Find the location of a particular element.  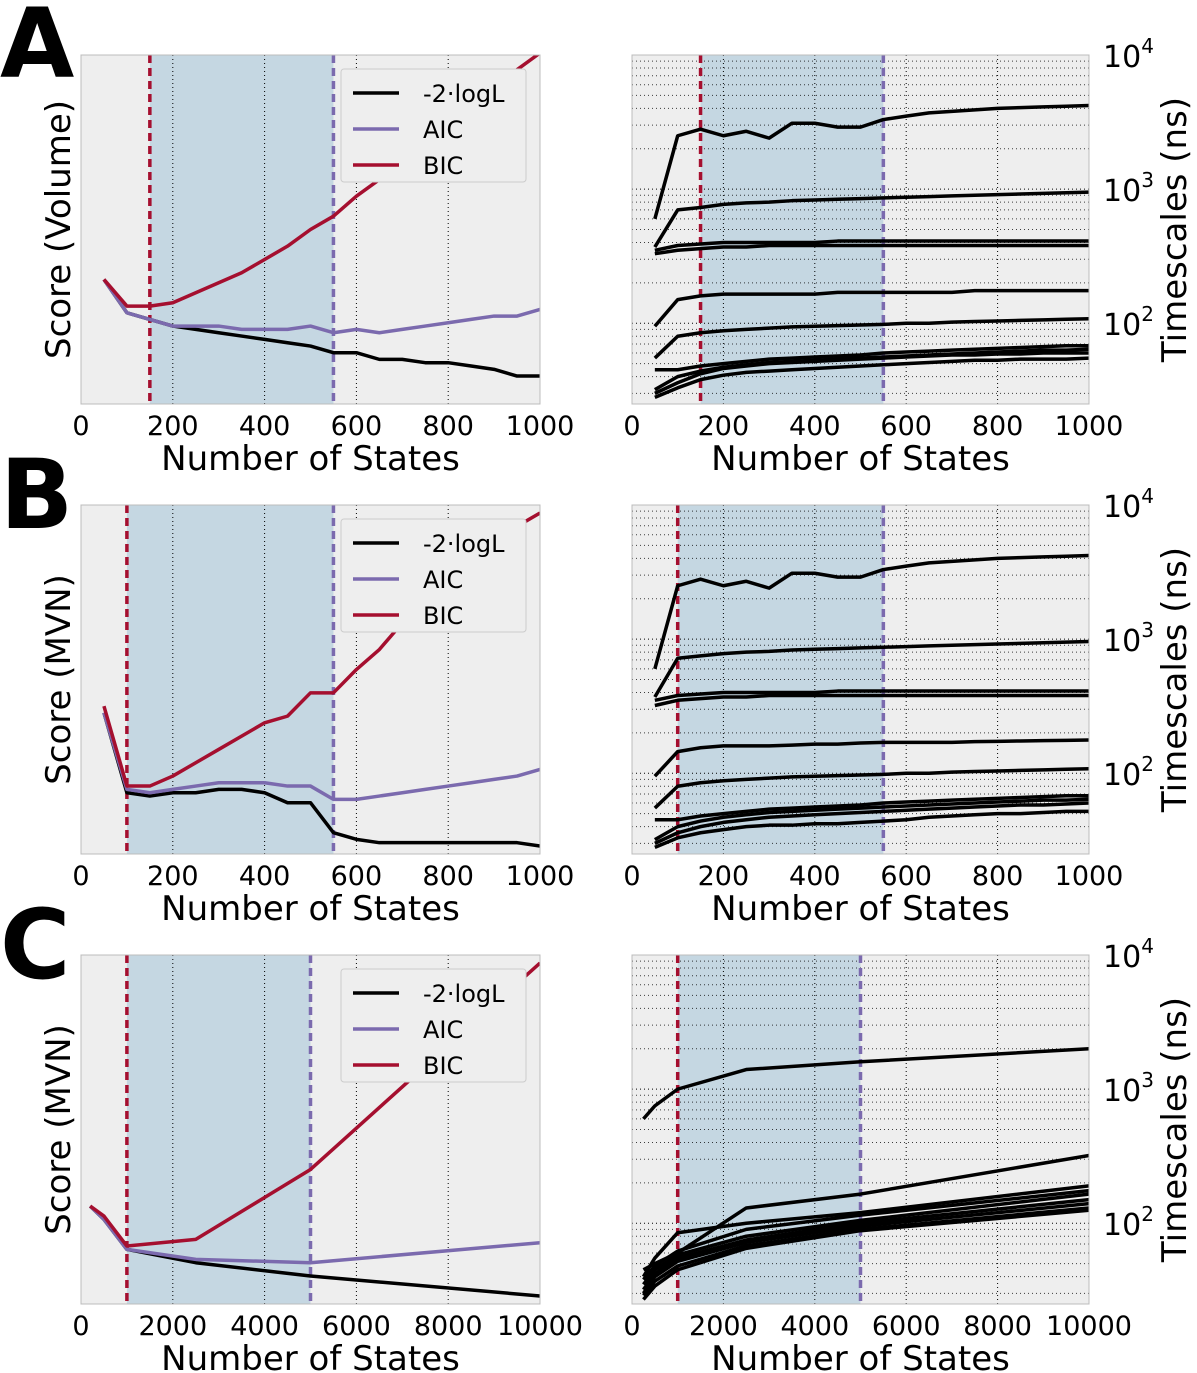

b-score-chart-legend-box is located at coordinates (433, 575).